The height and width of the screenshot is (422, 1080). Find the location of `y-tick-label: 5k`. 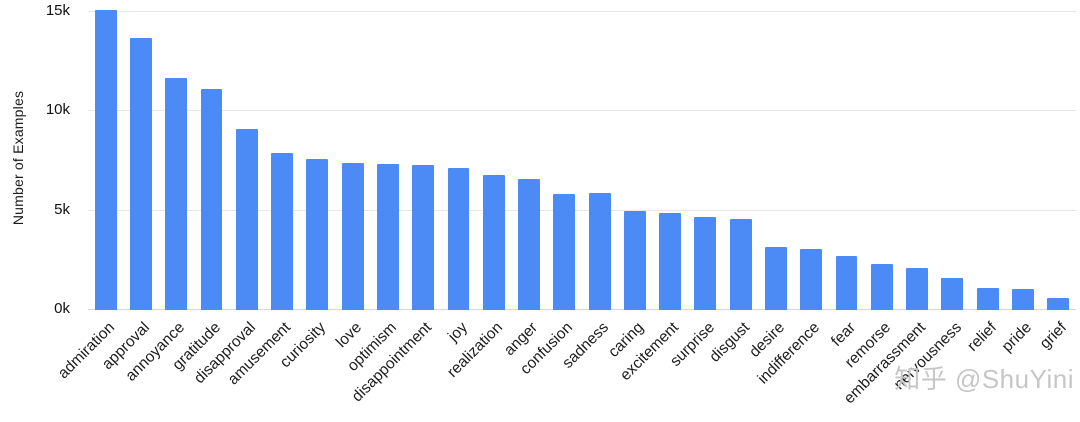

y-tick-label: 5k is located at coordinates (62, 209).